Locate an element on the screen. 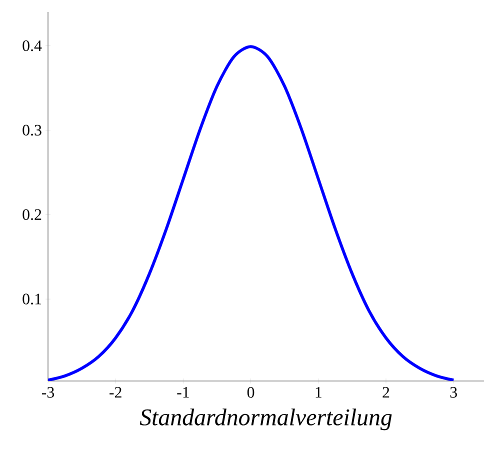  x-tick-label: -3 is located at coordinates (48, 392).